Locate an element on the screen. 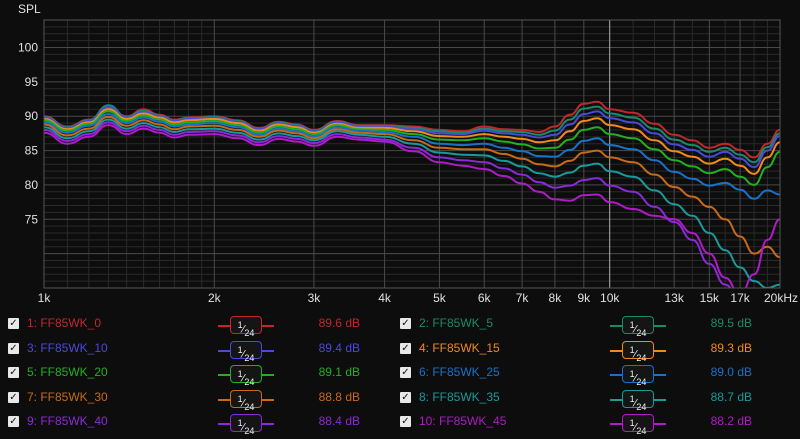 Image resolution: width=800 pixels, height=439 pixels. x-tick-label: 3k is located at coordinates (315, 298).